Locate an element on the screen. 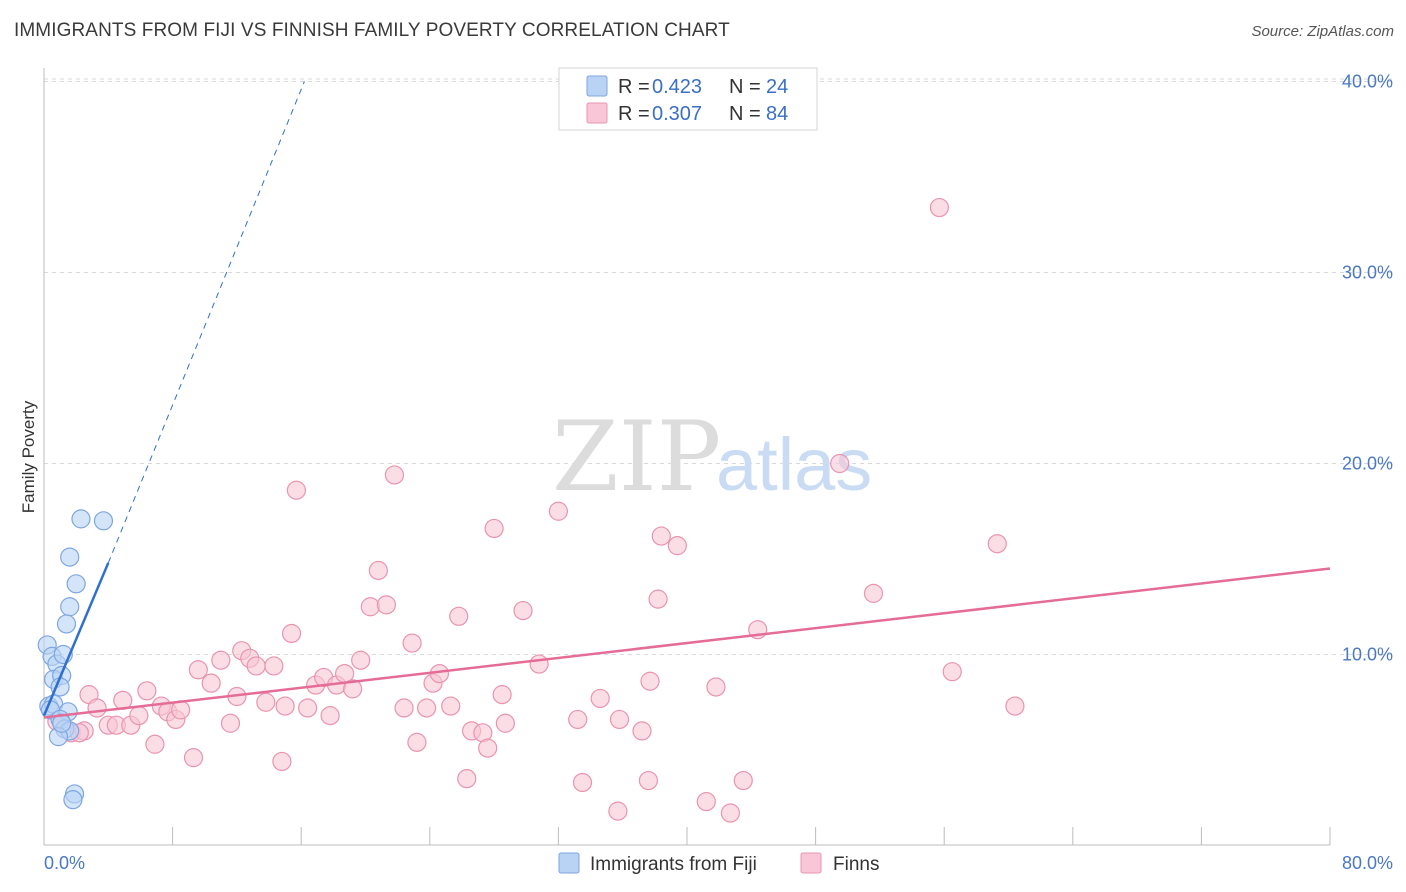 This screenshot has height=892, width=1406. x-tick-label-min: 0.0% is located at coordinates (64, 863).